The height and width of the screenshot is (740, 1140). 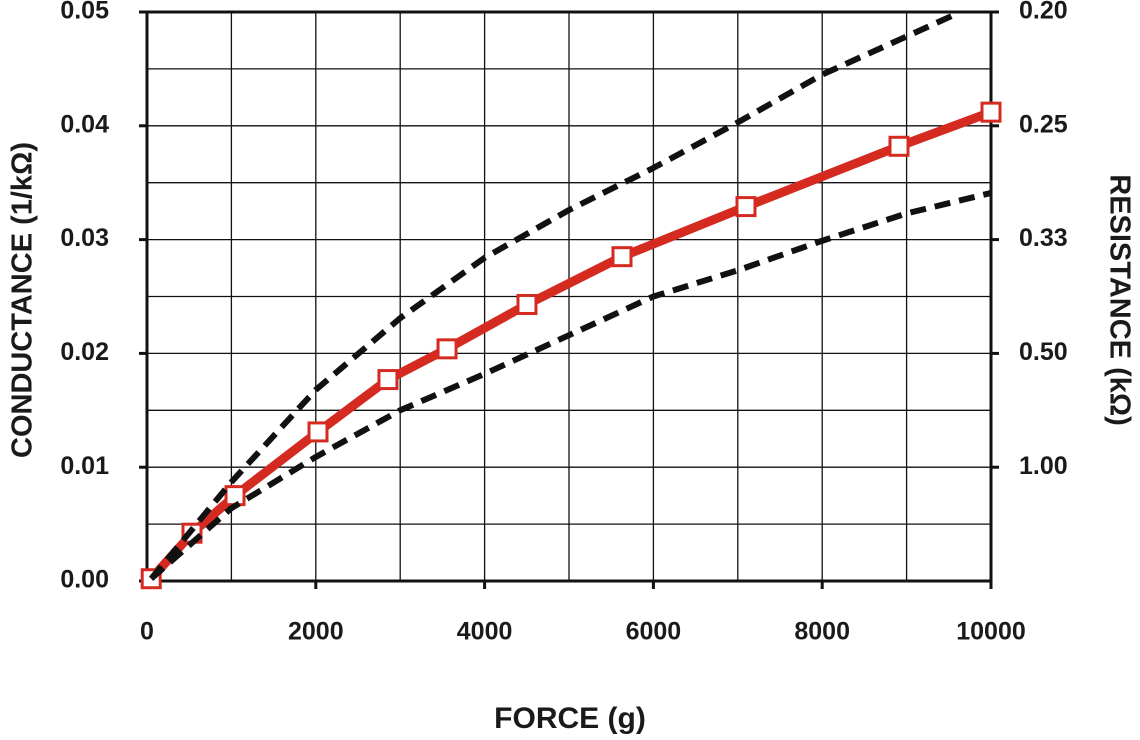 What do you see at coordinates (570, 718) in the screenshot?
I see `x-axis-label: FORCE (g)` at bounding box center [570, 718].